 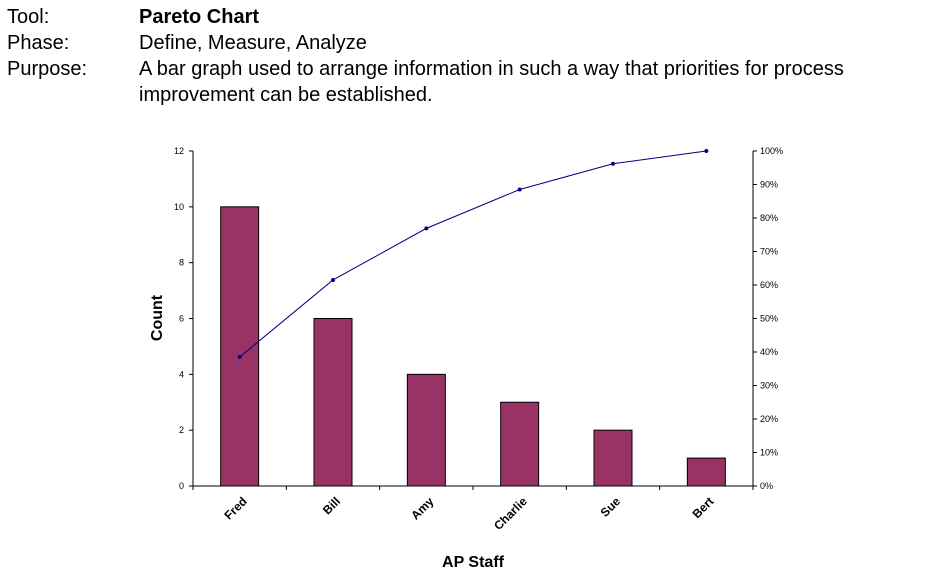 What do you see at coordinates (333, 402) in the screenshot?
I see `bar-bill` at bounding box center [333, 402].